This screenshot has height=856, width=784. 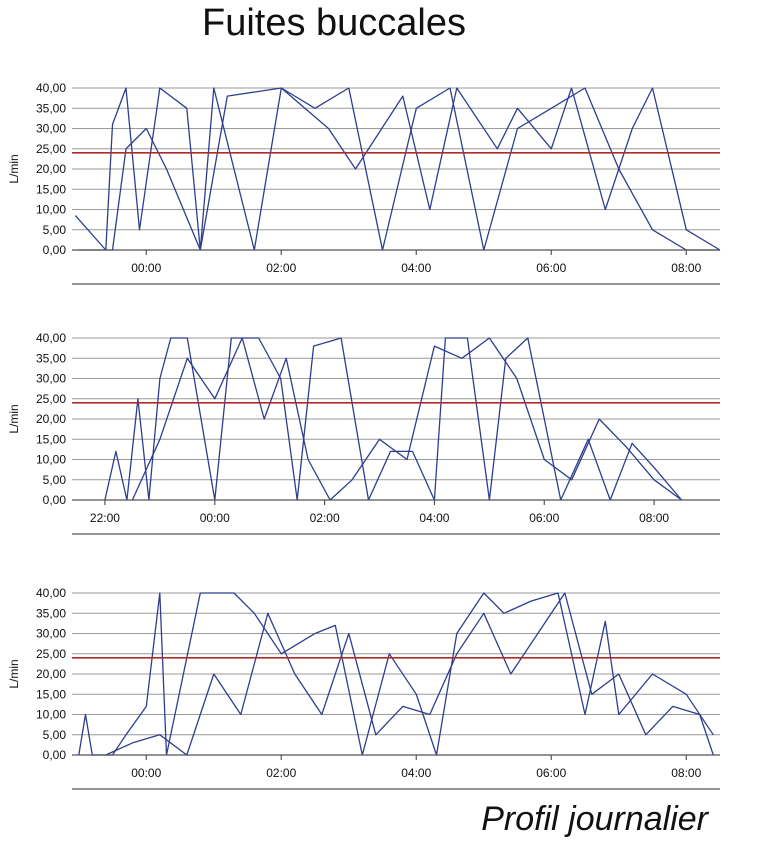 I want to click on page-title: Fuites buccales, so click(x=333, y=23).